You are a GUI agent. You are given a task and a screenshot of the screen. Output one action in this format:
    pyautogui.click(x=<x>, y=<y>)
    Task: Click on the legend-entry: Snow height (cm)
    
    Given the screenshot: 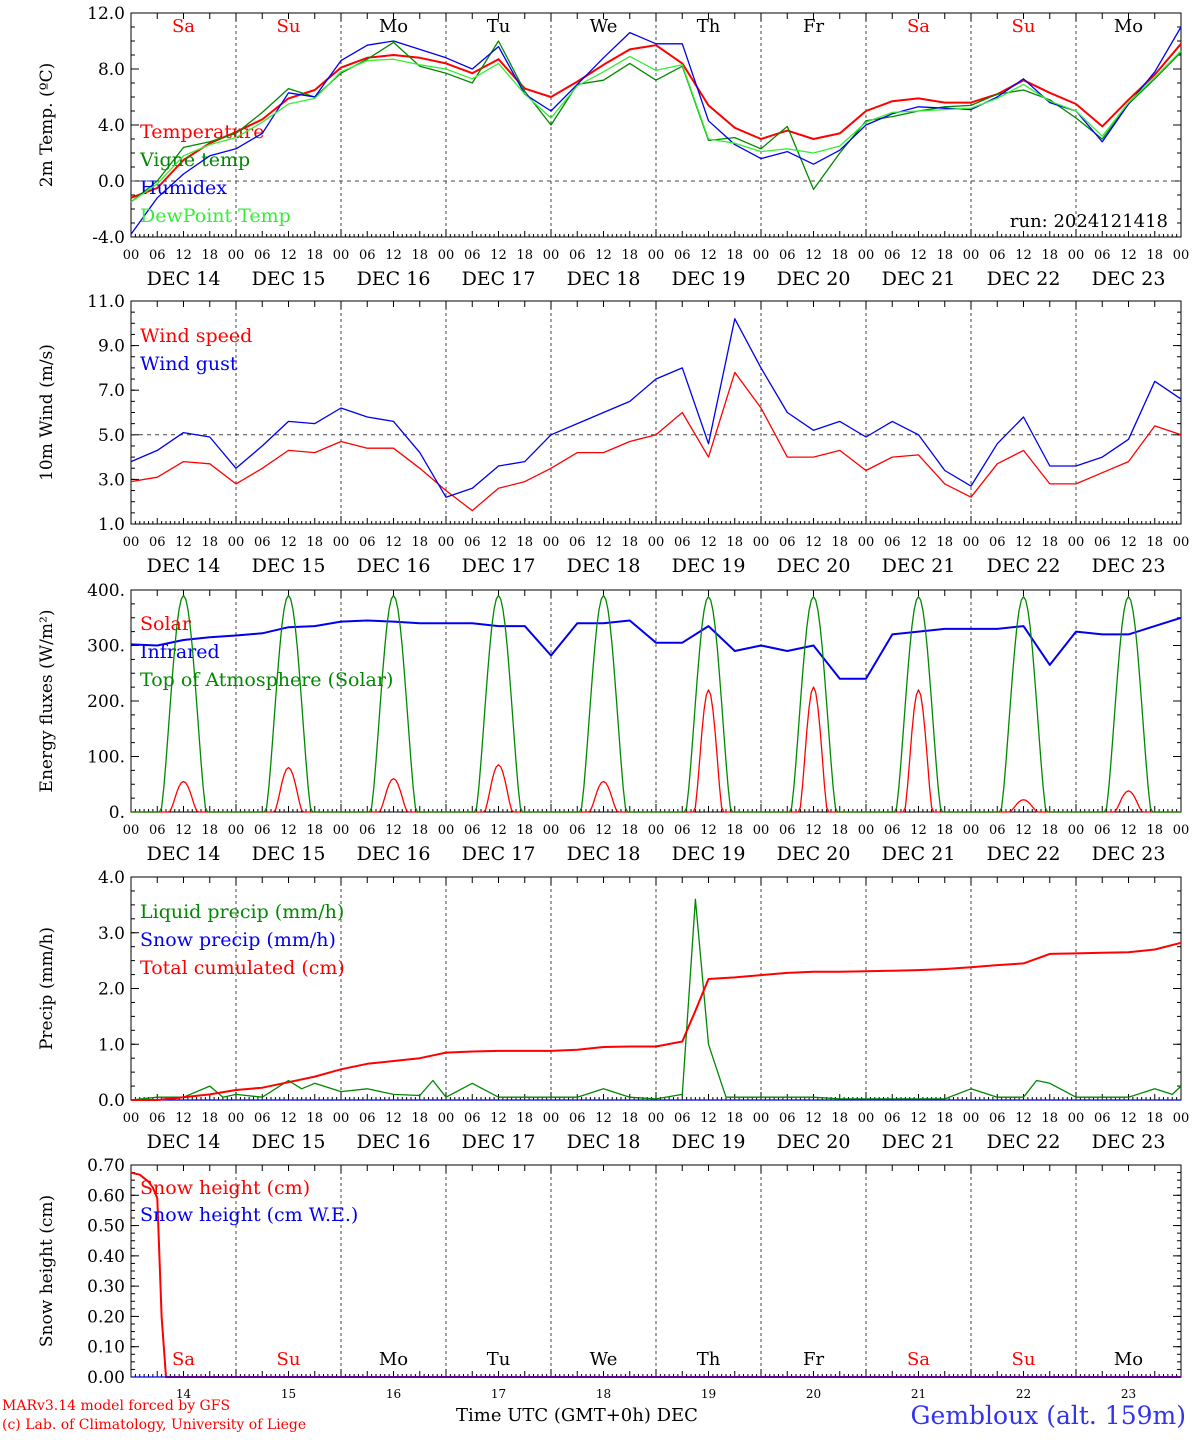 What is the action you would take?
    pyautogui.click(x=225, y=1188)
    